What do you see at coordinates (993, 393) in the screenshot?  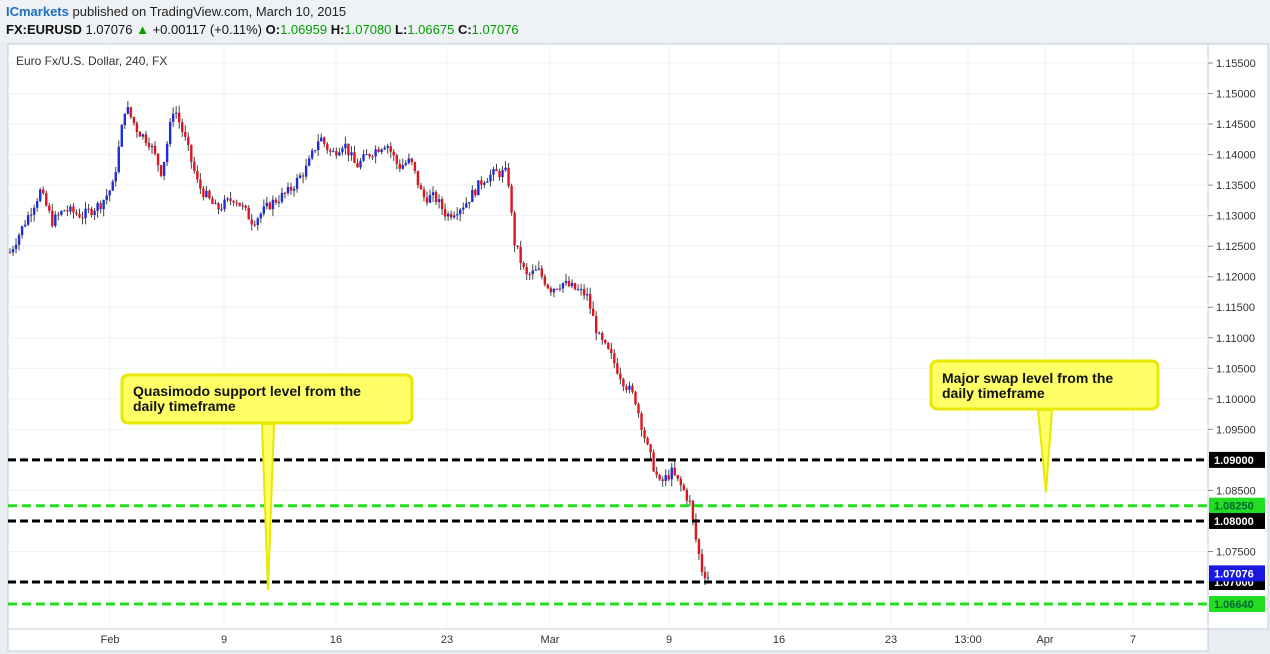 I see `callout-swap-line2: daily timeframe` at bounding box center [993, 393].